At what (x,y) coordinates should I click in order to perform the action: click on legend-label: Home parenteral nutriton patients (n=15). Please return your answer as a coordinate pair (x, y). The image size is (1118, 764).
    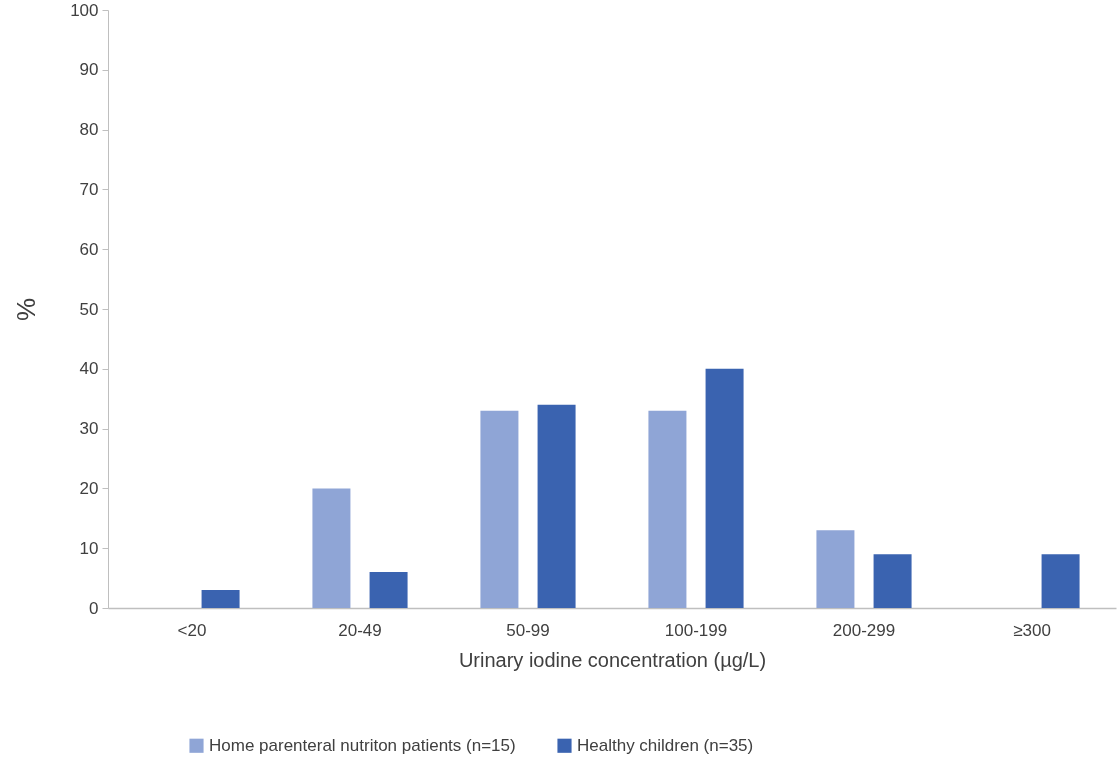
    Looking at the image, I should click on (362, 745).